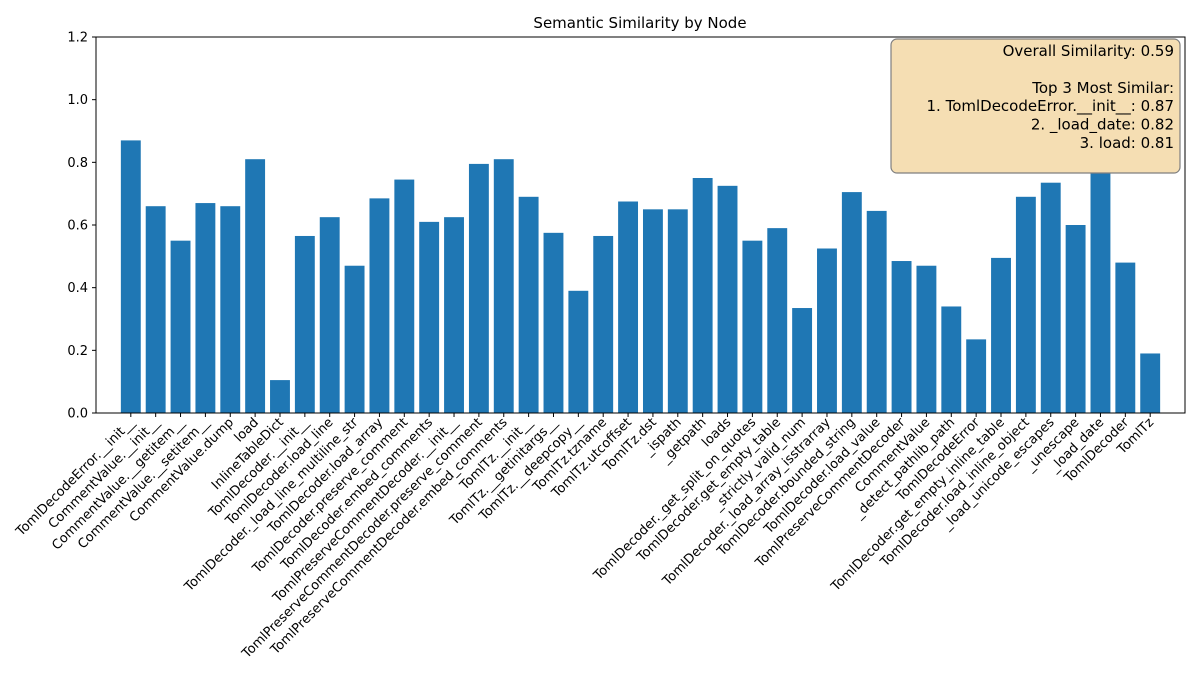  I want to click on annotation-line: 2. _load_date: 0.82, so click(1102, 125).